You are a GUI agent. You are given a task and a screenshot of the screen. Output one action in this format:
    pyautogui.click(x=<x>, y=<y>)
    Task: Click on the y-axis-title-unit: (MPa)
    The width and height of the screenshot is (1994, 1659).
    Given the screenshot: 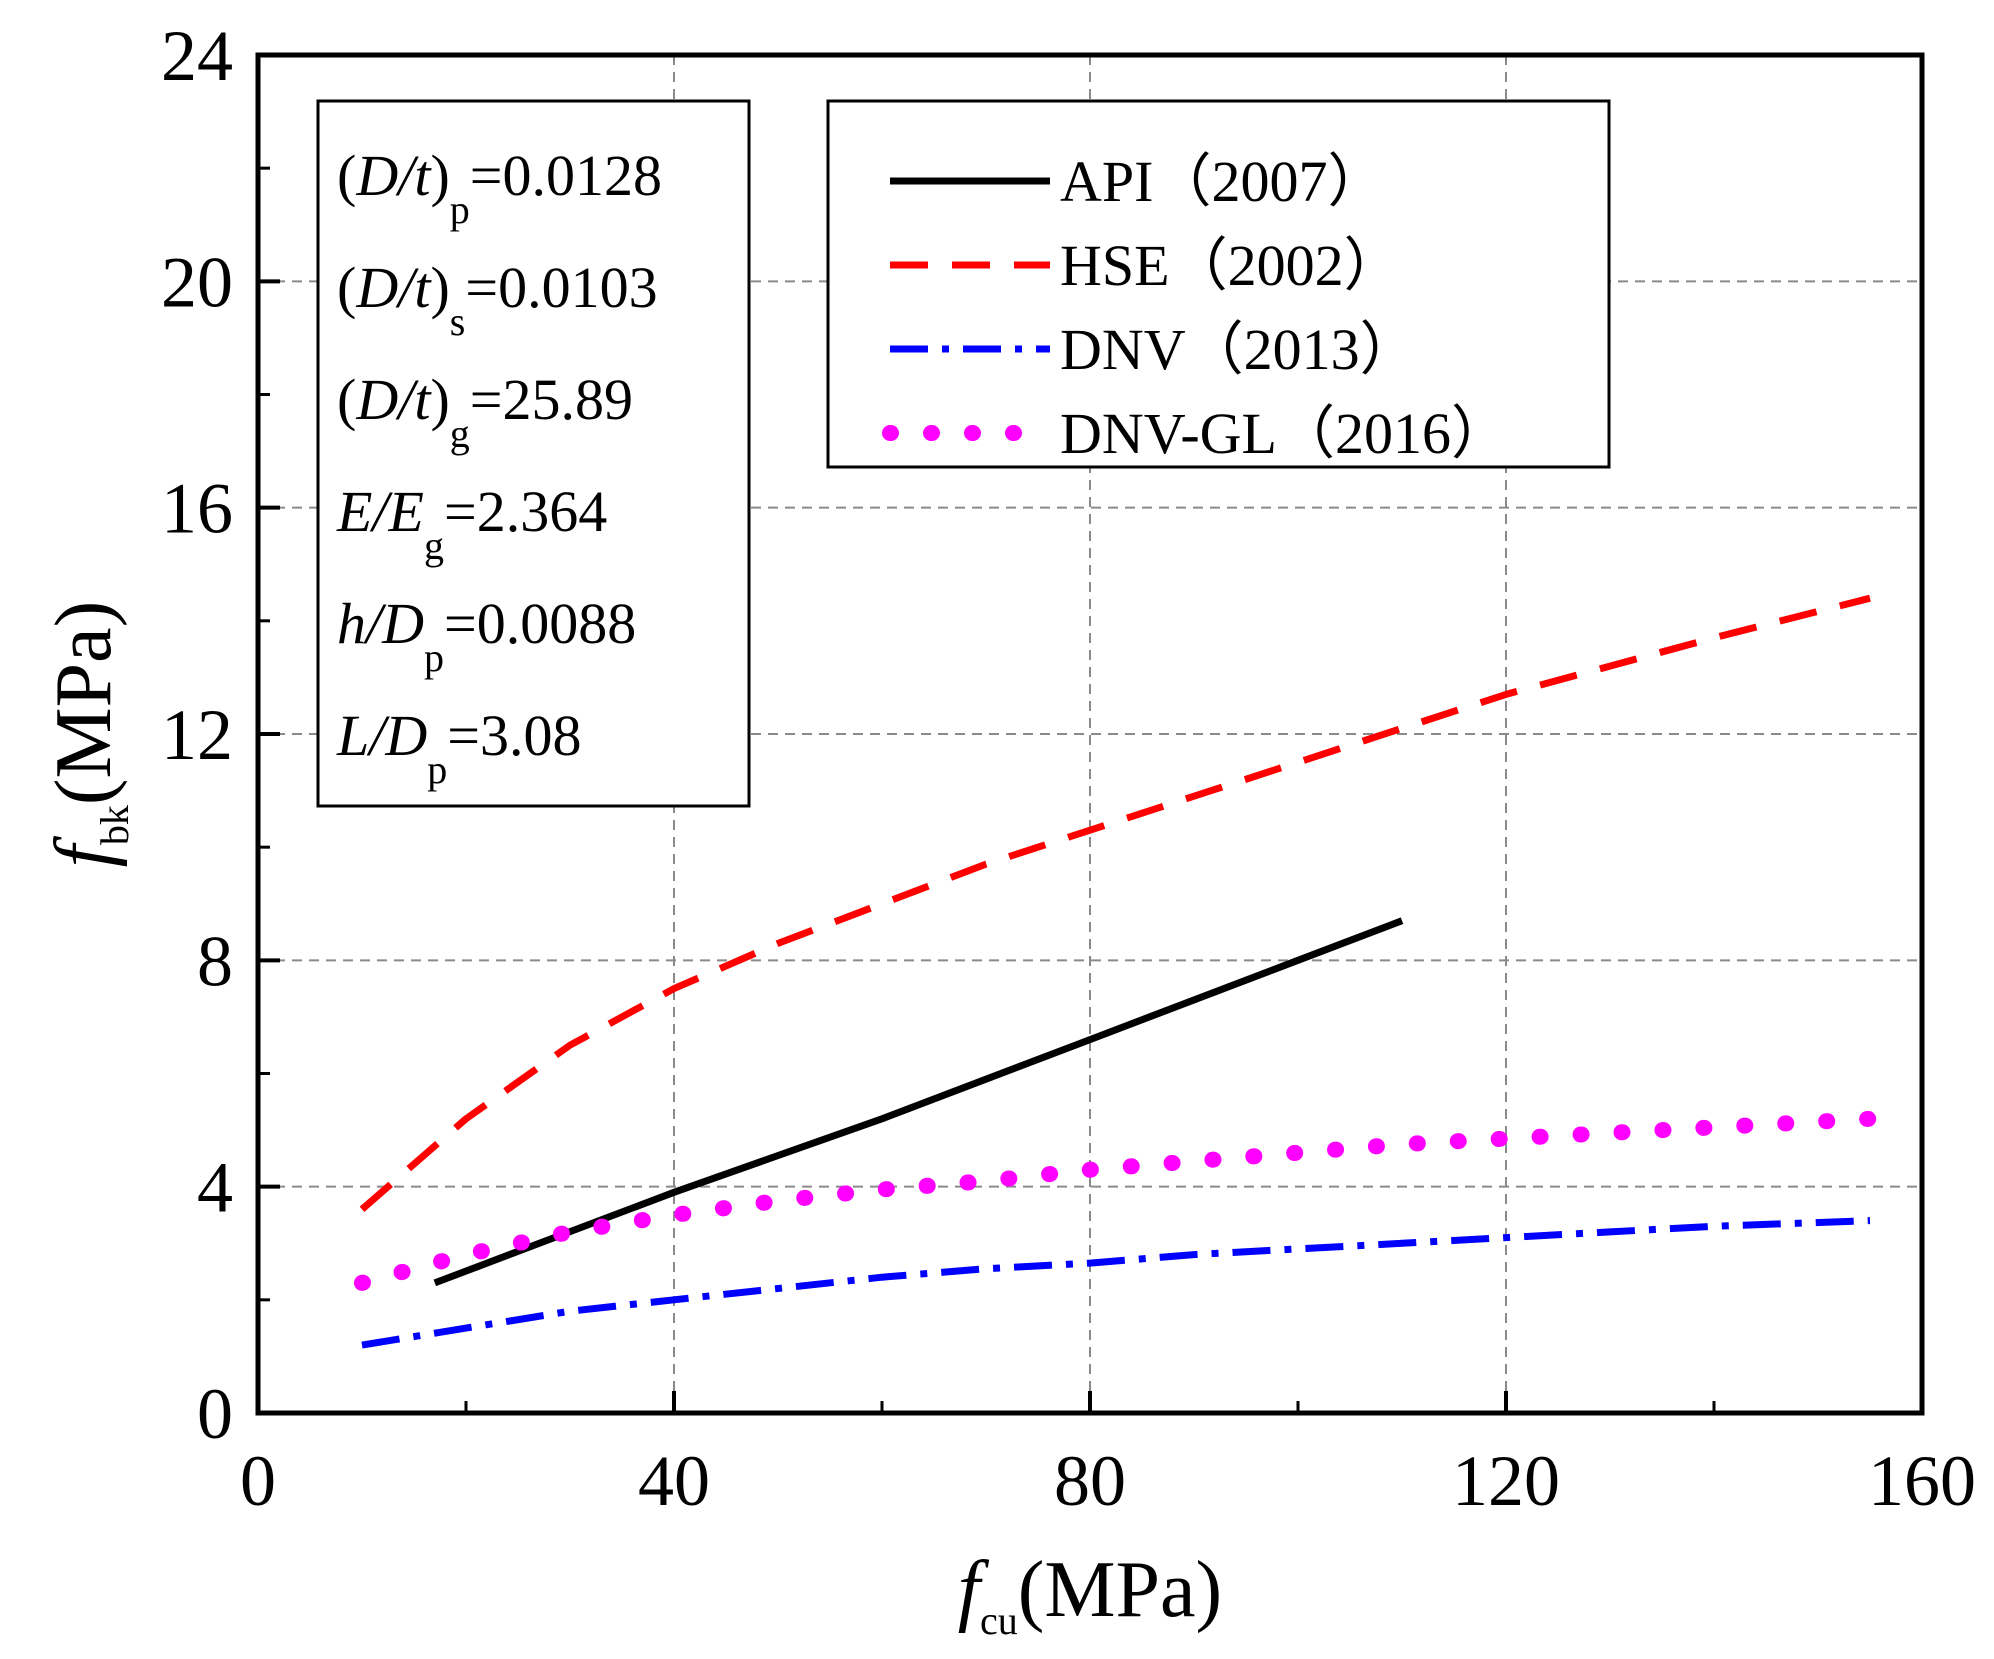 What is the action you would take?
    pyautogui.click(x=84, y=703)
    